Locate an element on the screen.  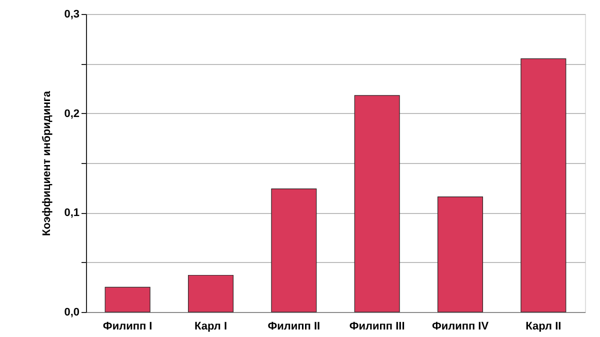
x-tick-label: Филипп III is located at coordinates (377, 326).